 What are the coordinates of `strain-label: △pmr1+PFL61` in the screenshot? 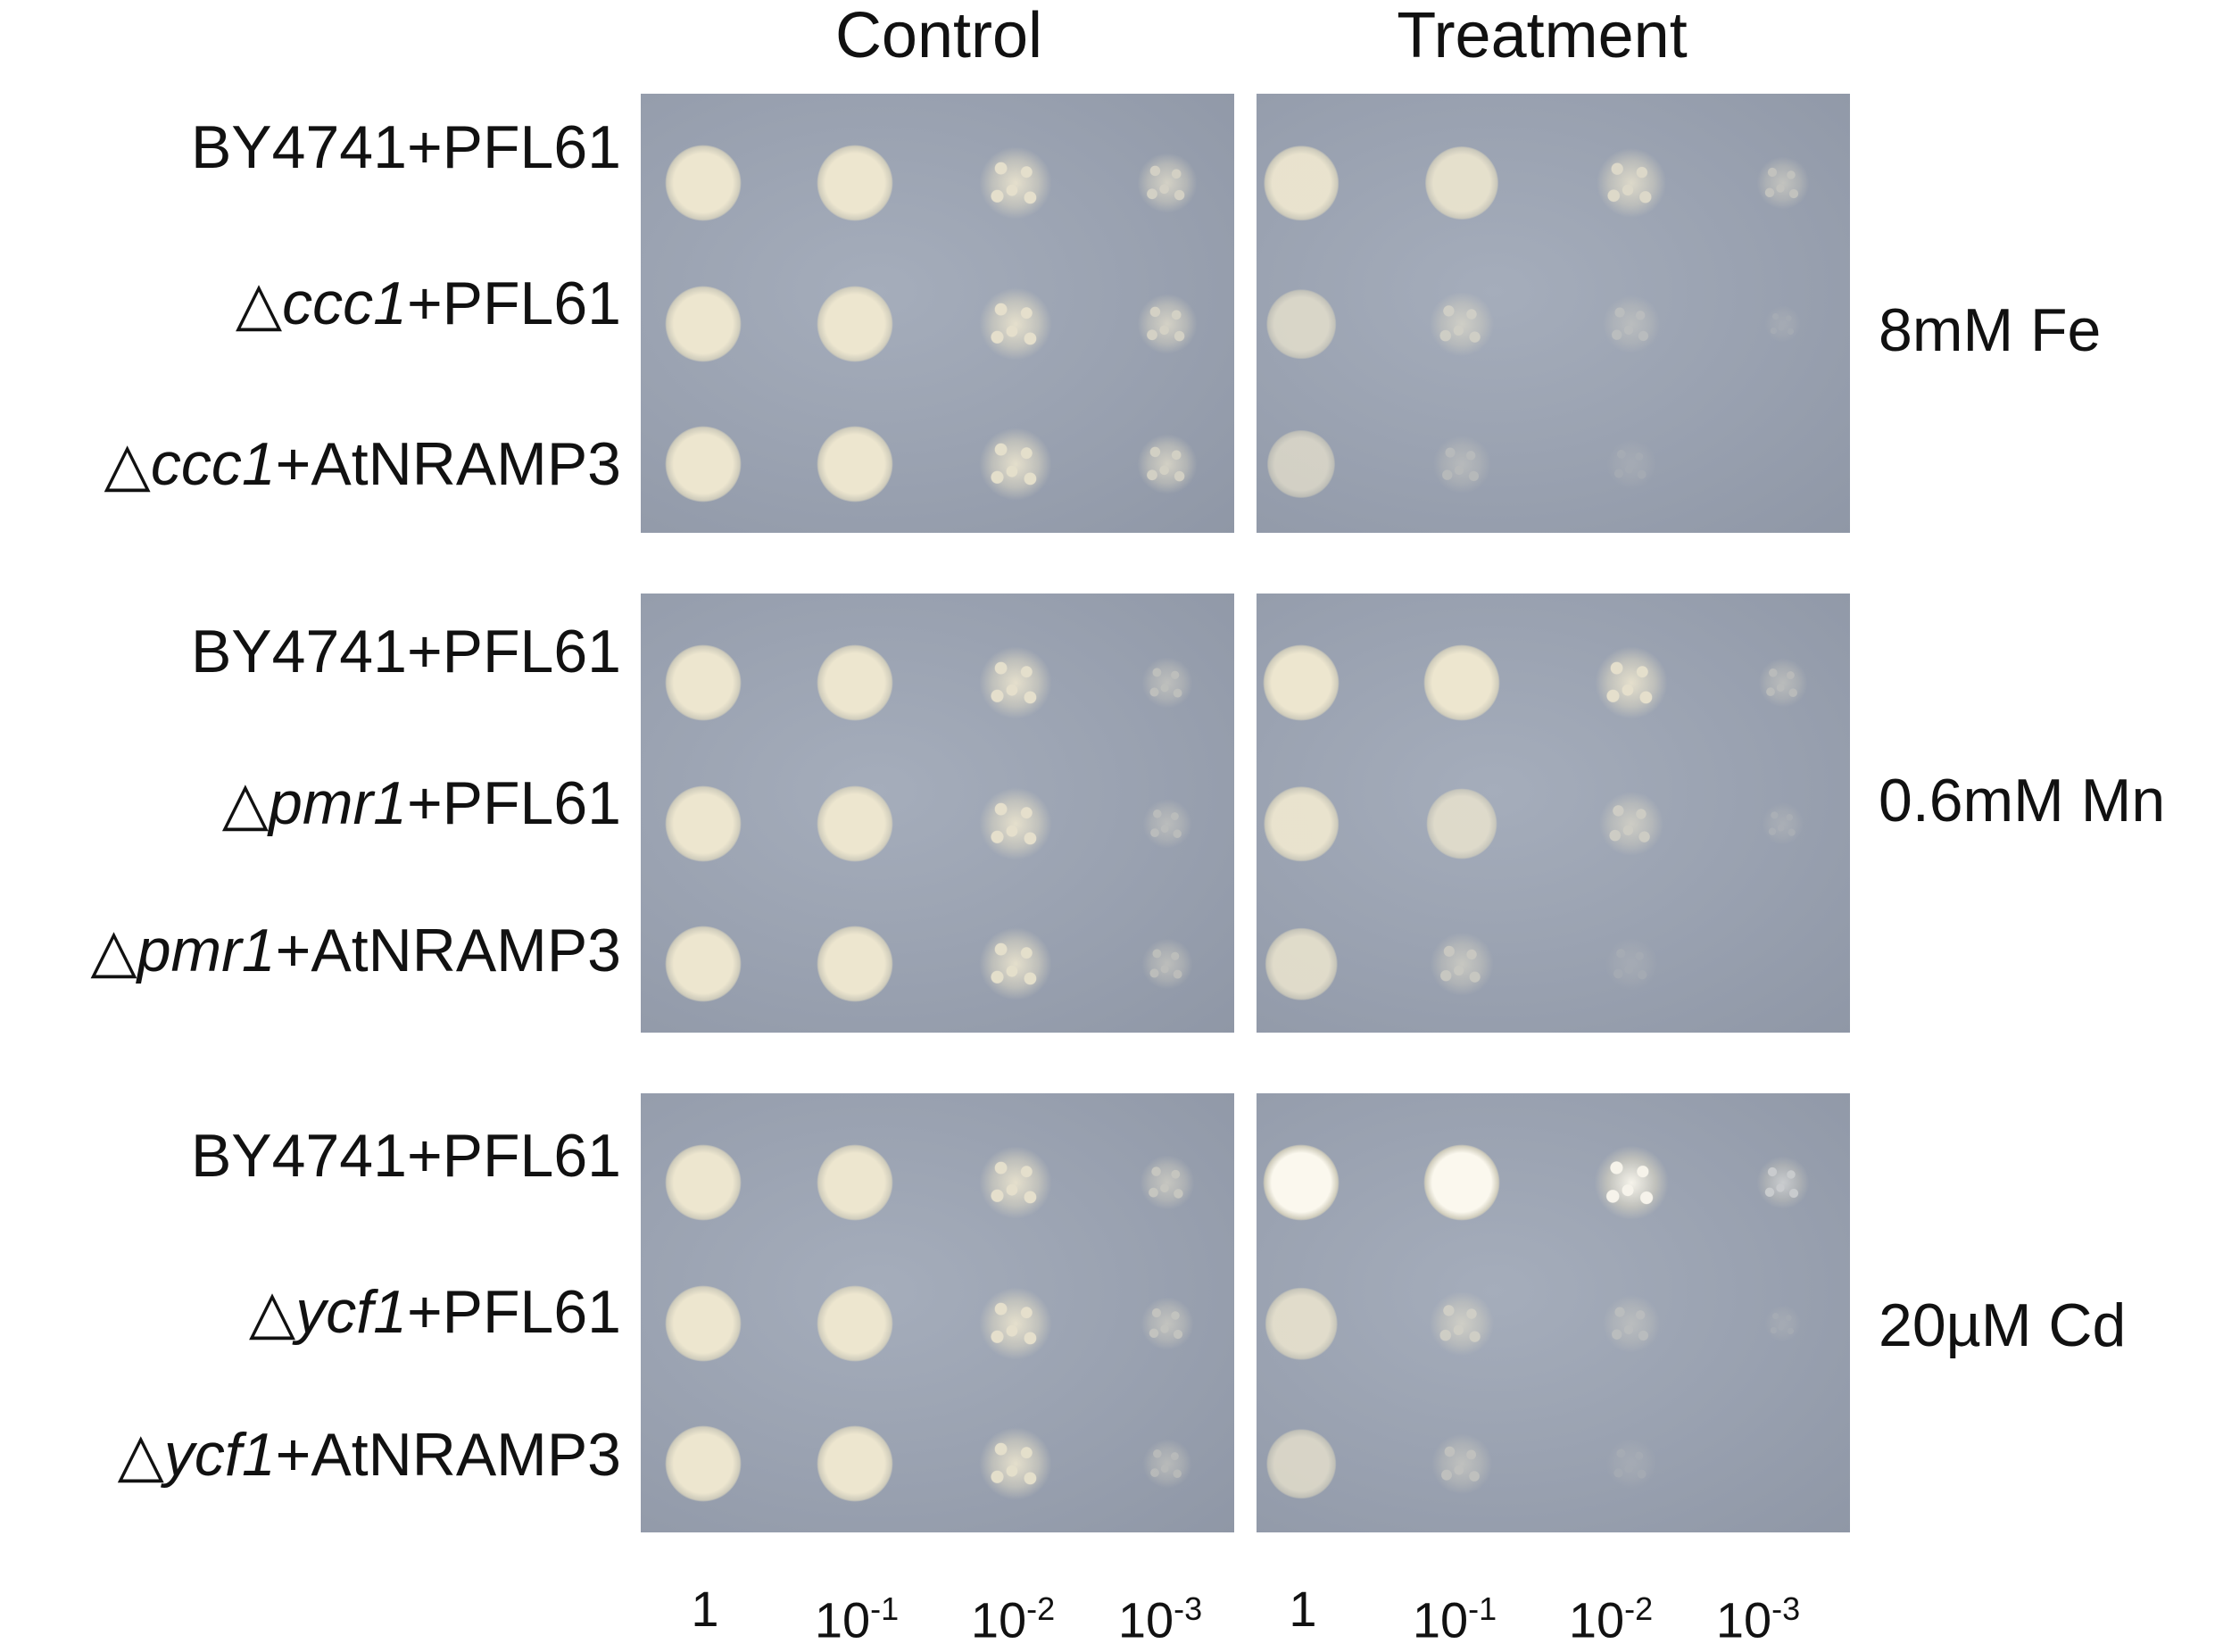 It's located at (421, 803).